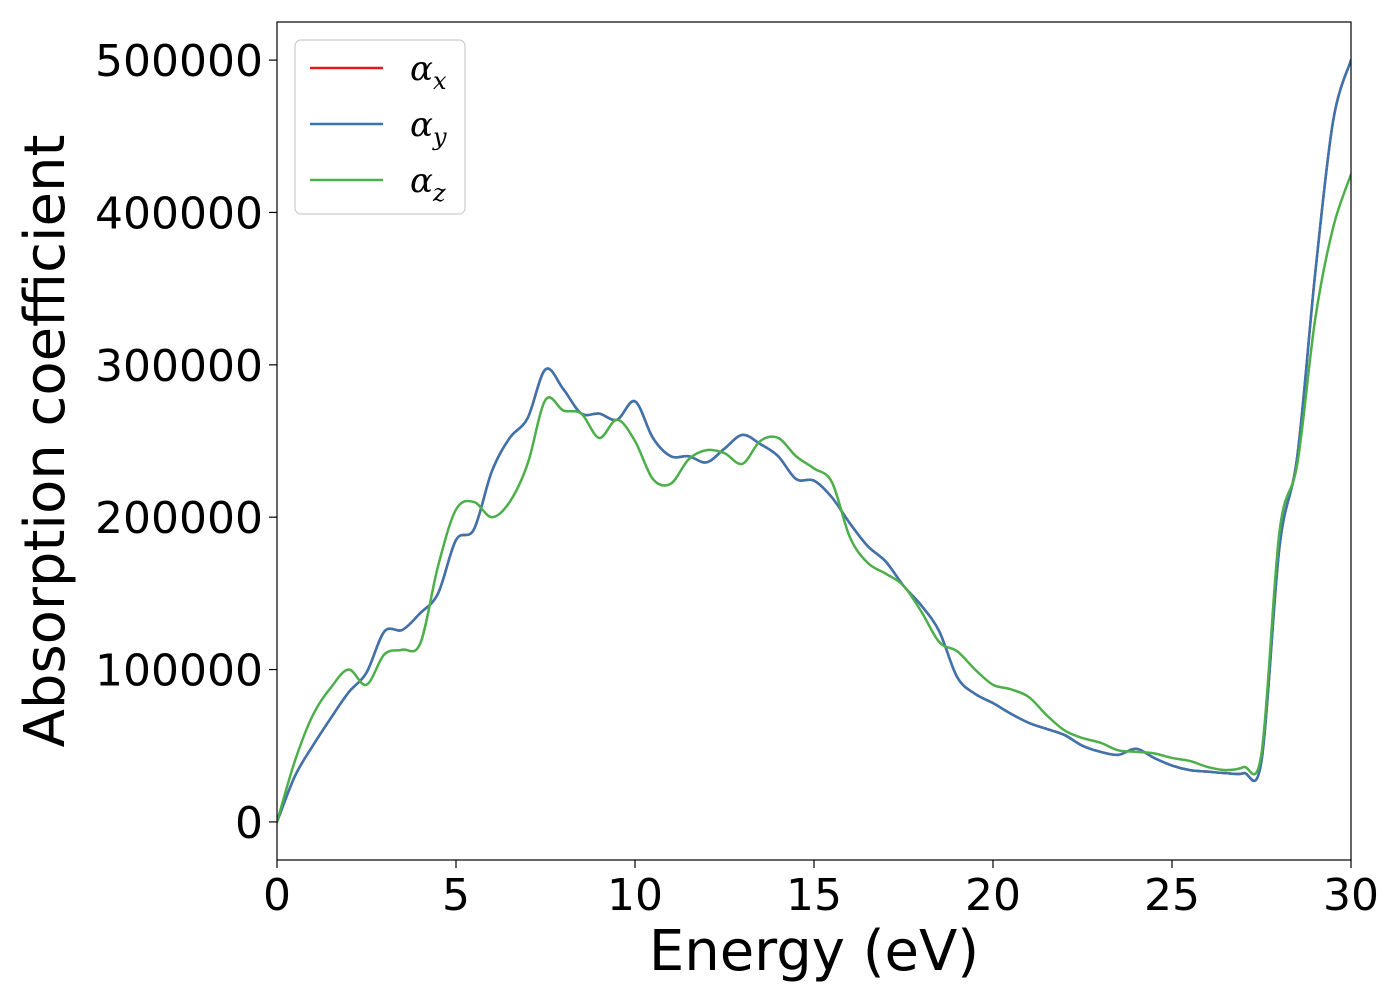 The image size is (1400, 1000). What do you see at coordinates (635, 895) in the screenshot?
I see `x-tick-label: 10` at bounding box center [635, 895].